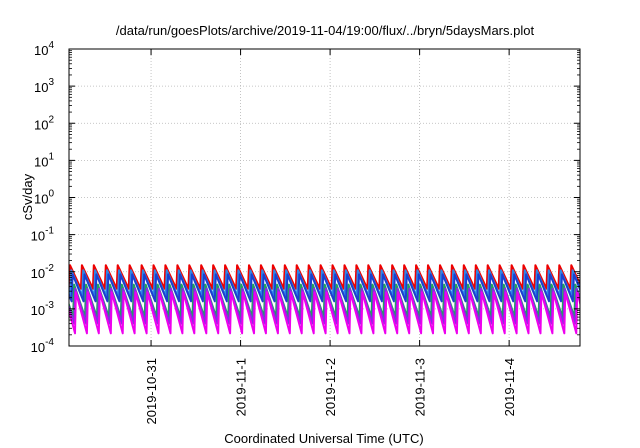 The height and width of the screenshot is (448, 640). I want to click on x-axis-label: Coordinated Universal Time (UTC), so click(323, 438).